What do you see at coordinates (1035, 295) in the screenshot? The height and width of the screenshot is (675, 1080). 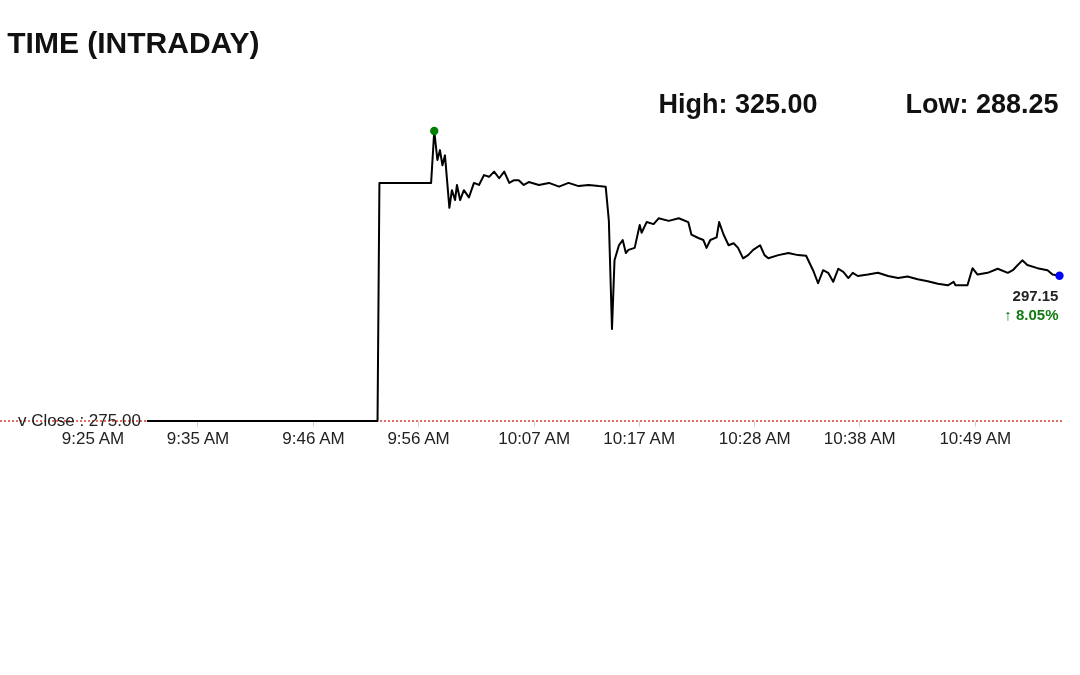 I see `annotation: 297.15` at bounding box center [1035, 295].